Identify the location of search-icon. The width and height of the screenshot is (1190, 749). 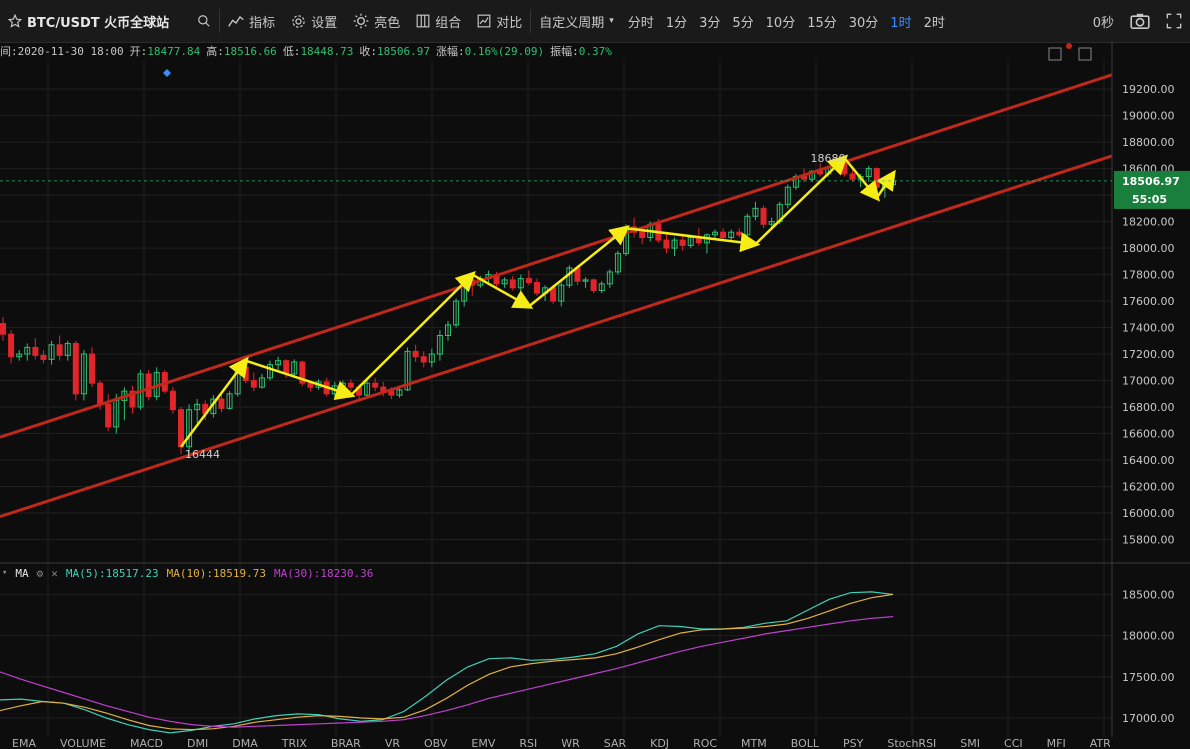
(204, 21).